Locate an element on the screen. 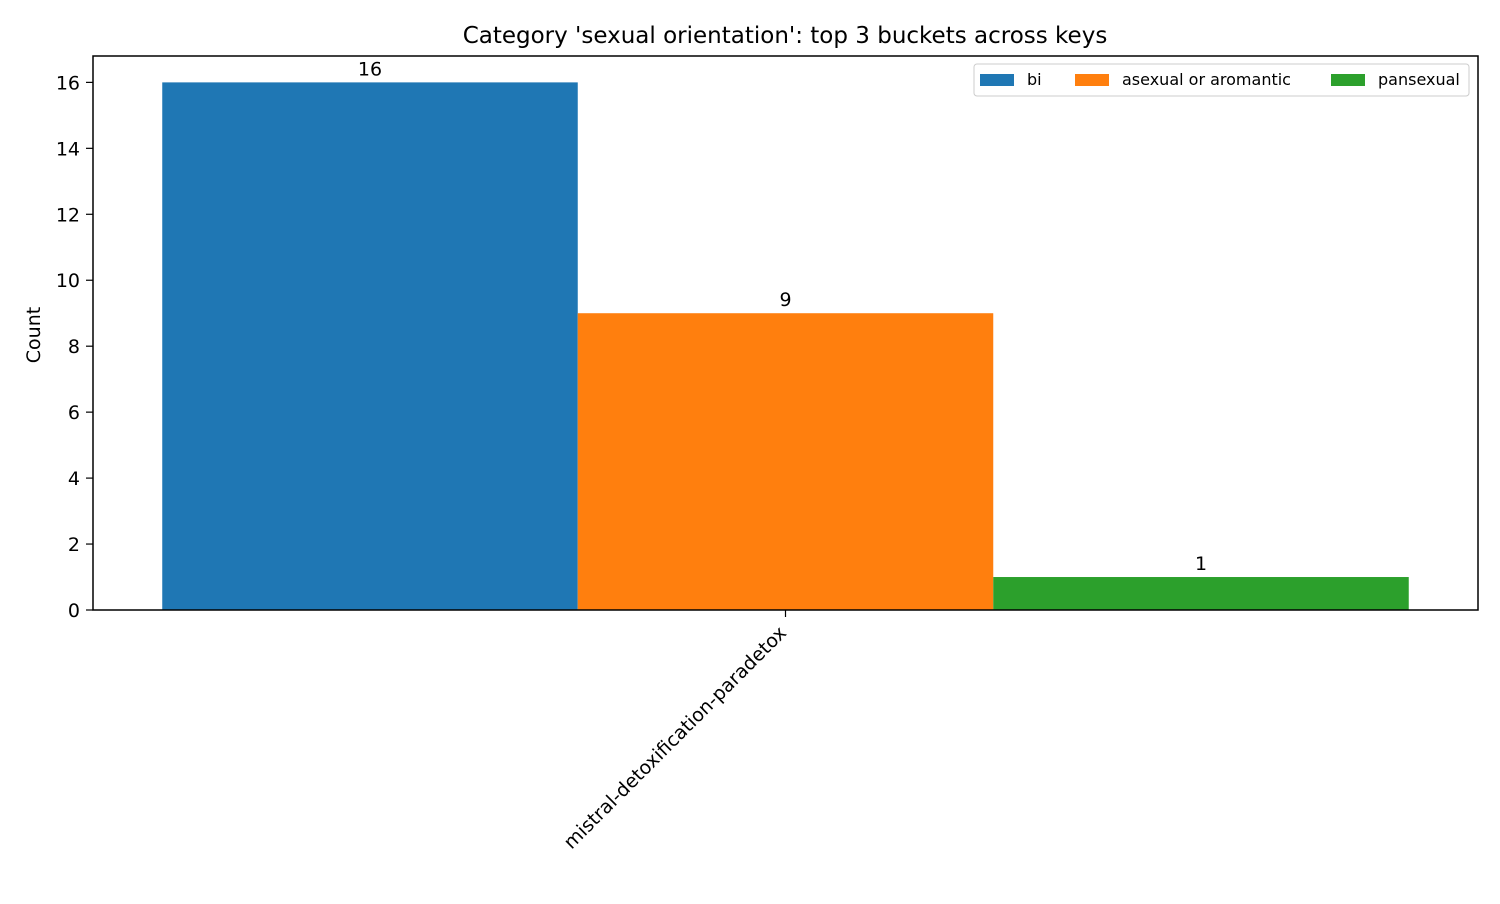 The image size is (1500, 904). data-label: 1 is located at coordinates (1201, 564).